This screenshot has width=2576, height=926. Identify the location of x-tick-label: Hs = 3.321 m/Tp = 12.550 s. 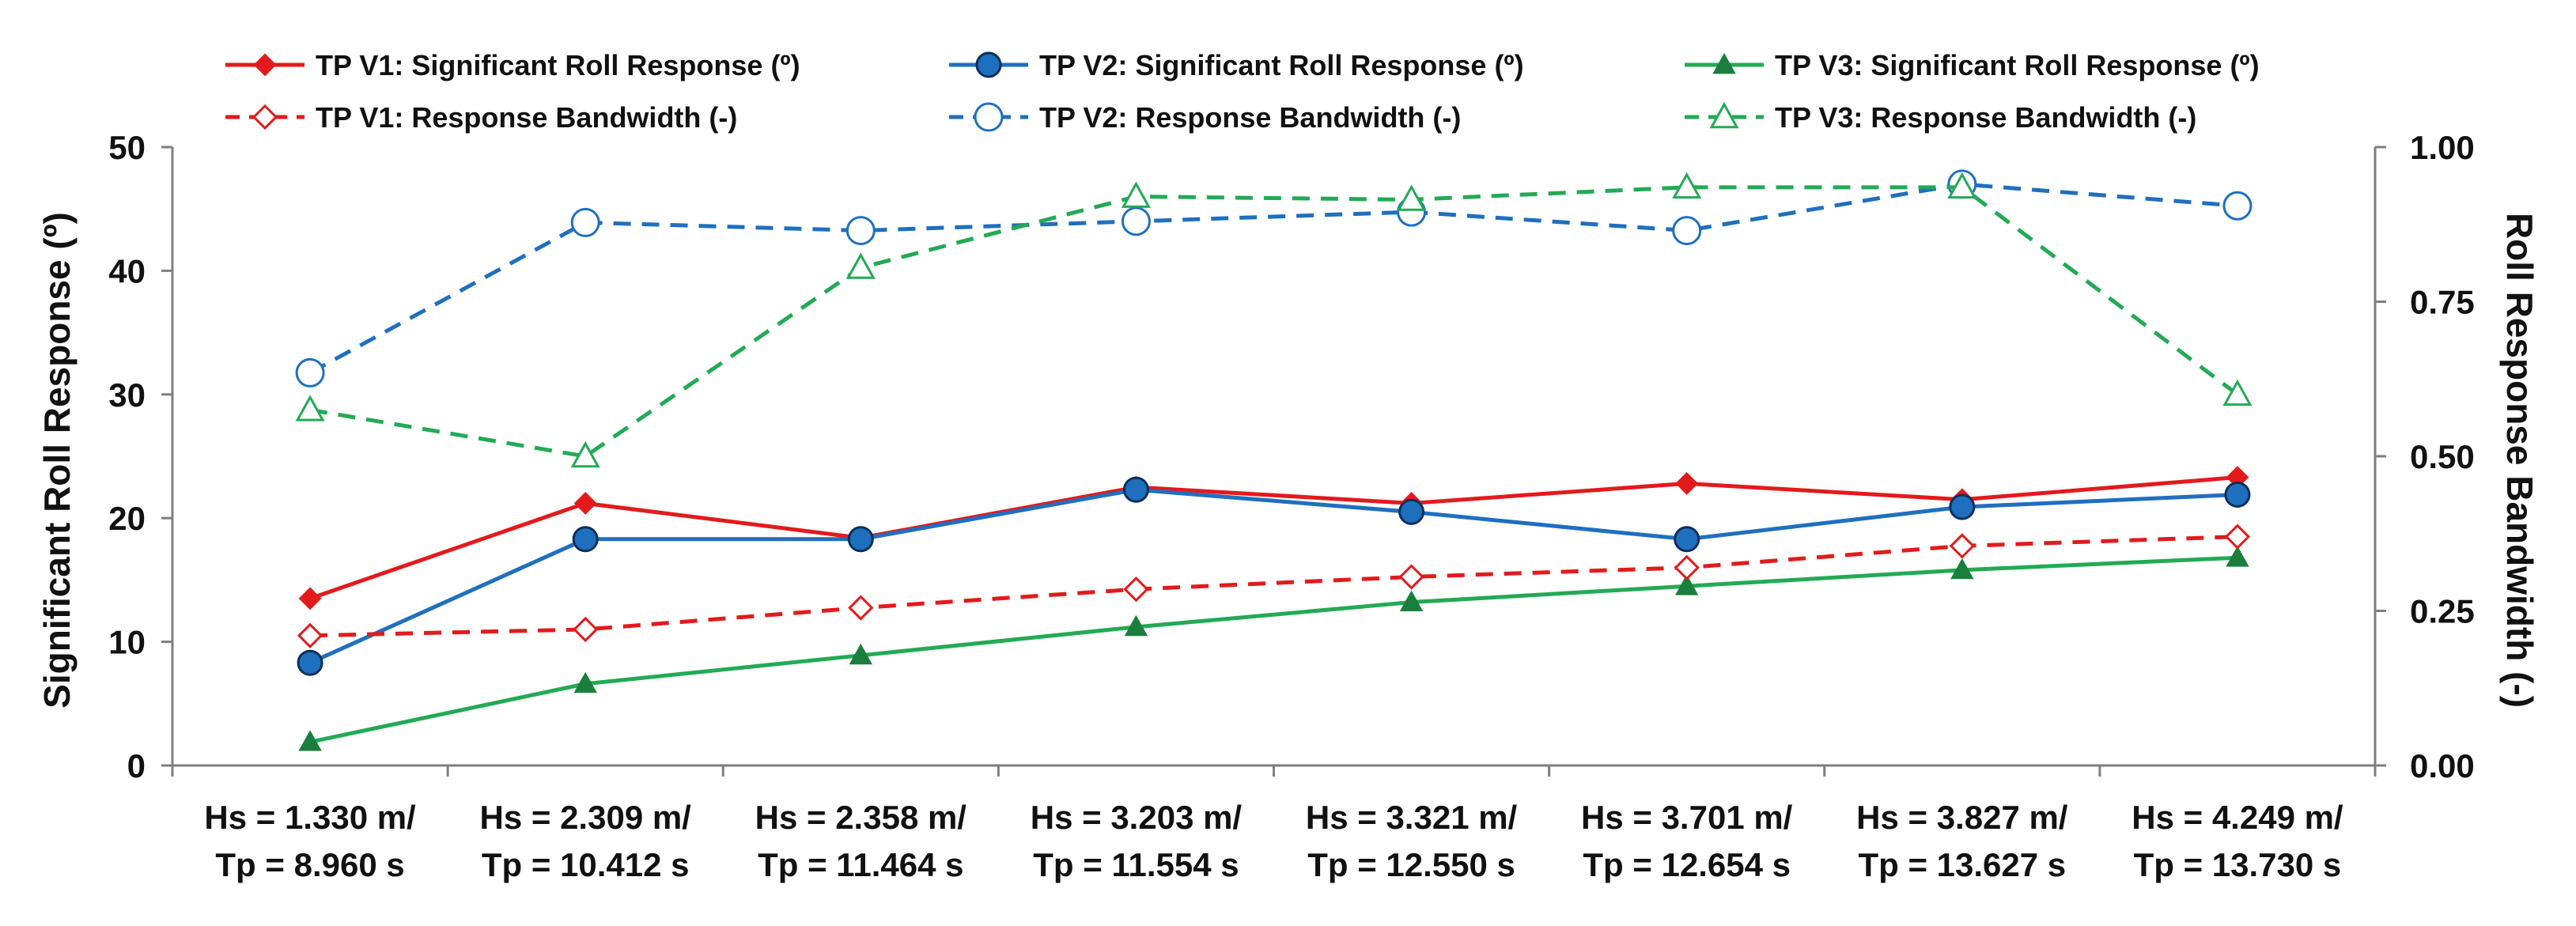
(1412, 841).